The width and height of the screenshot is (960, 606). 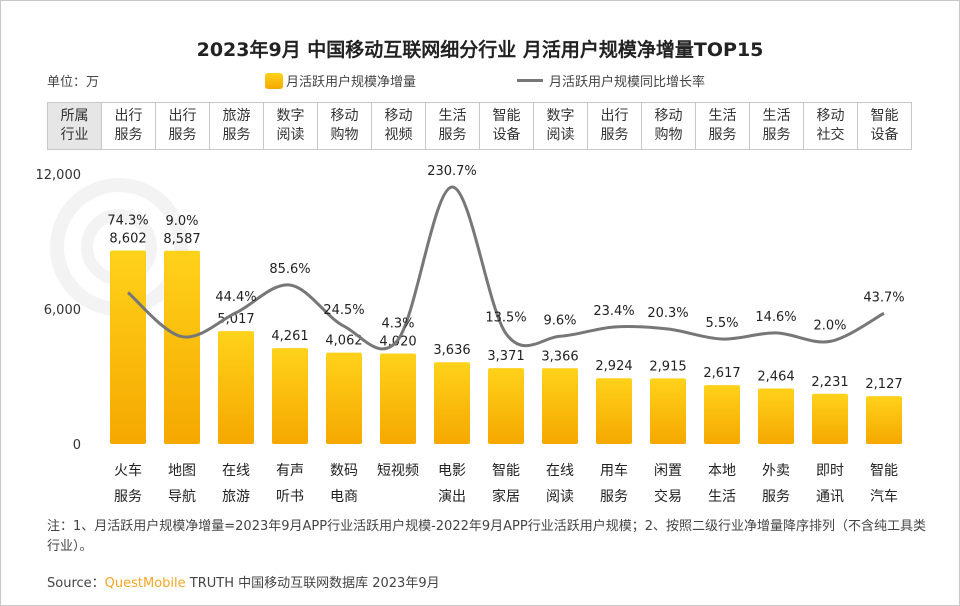 What do you see at coordinates (614, 470) in the screenshot?
I see `category-label: 用车` at bounding box center [614, 470].